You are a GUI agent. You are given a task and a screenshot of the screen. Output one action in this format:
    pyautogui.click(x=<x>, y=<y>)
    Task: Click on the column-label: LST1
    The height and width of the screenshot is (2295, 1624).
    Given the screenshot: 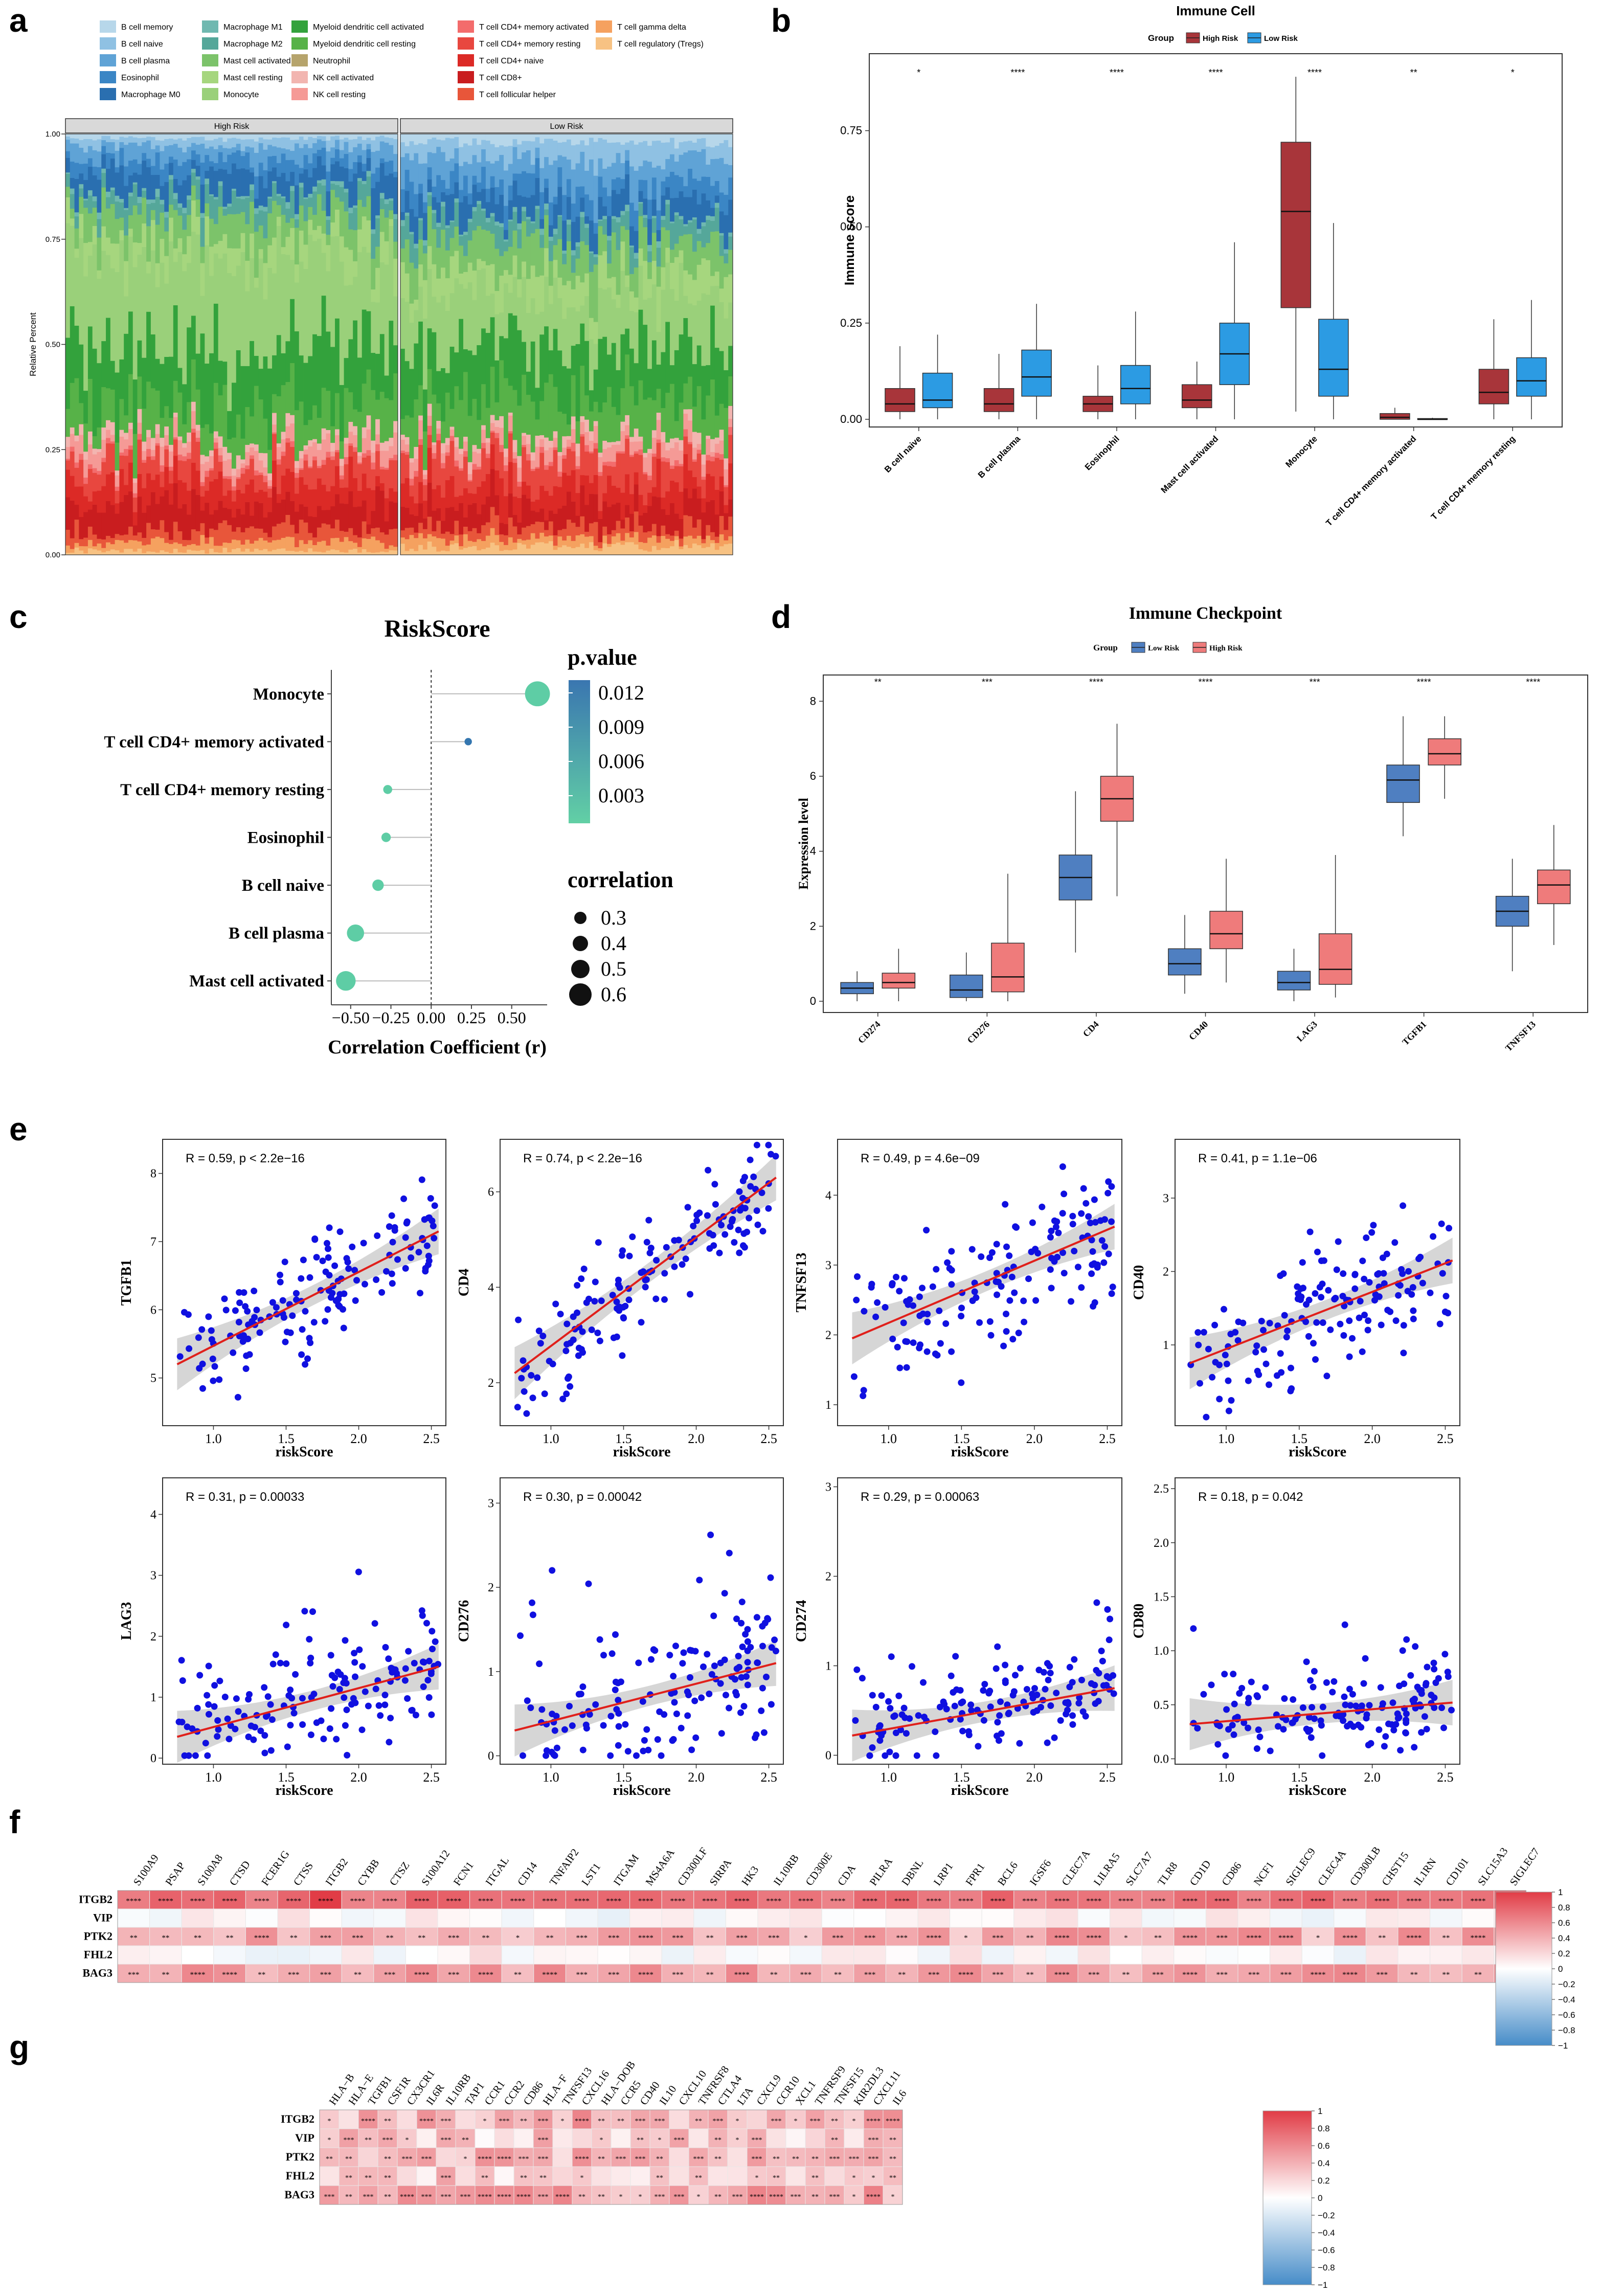 What is the action you would take?
    pyautogui.click(x=591, y=1874)
    